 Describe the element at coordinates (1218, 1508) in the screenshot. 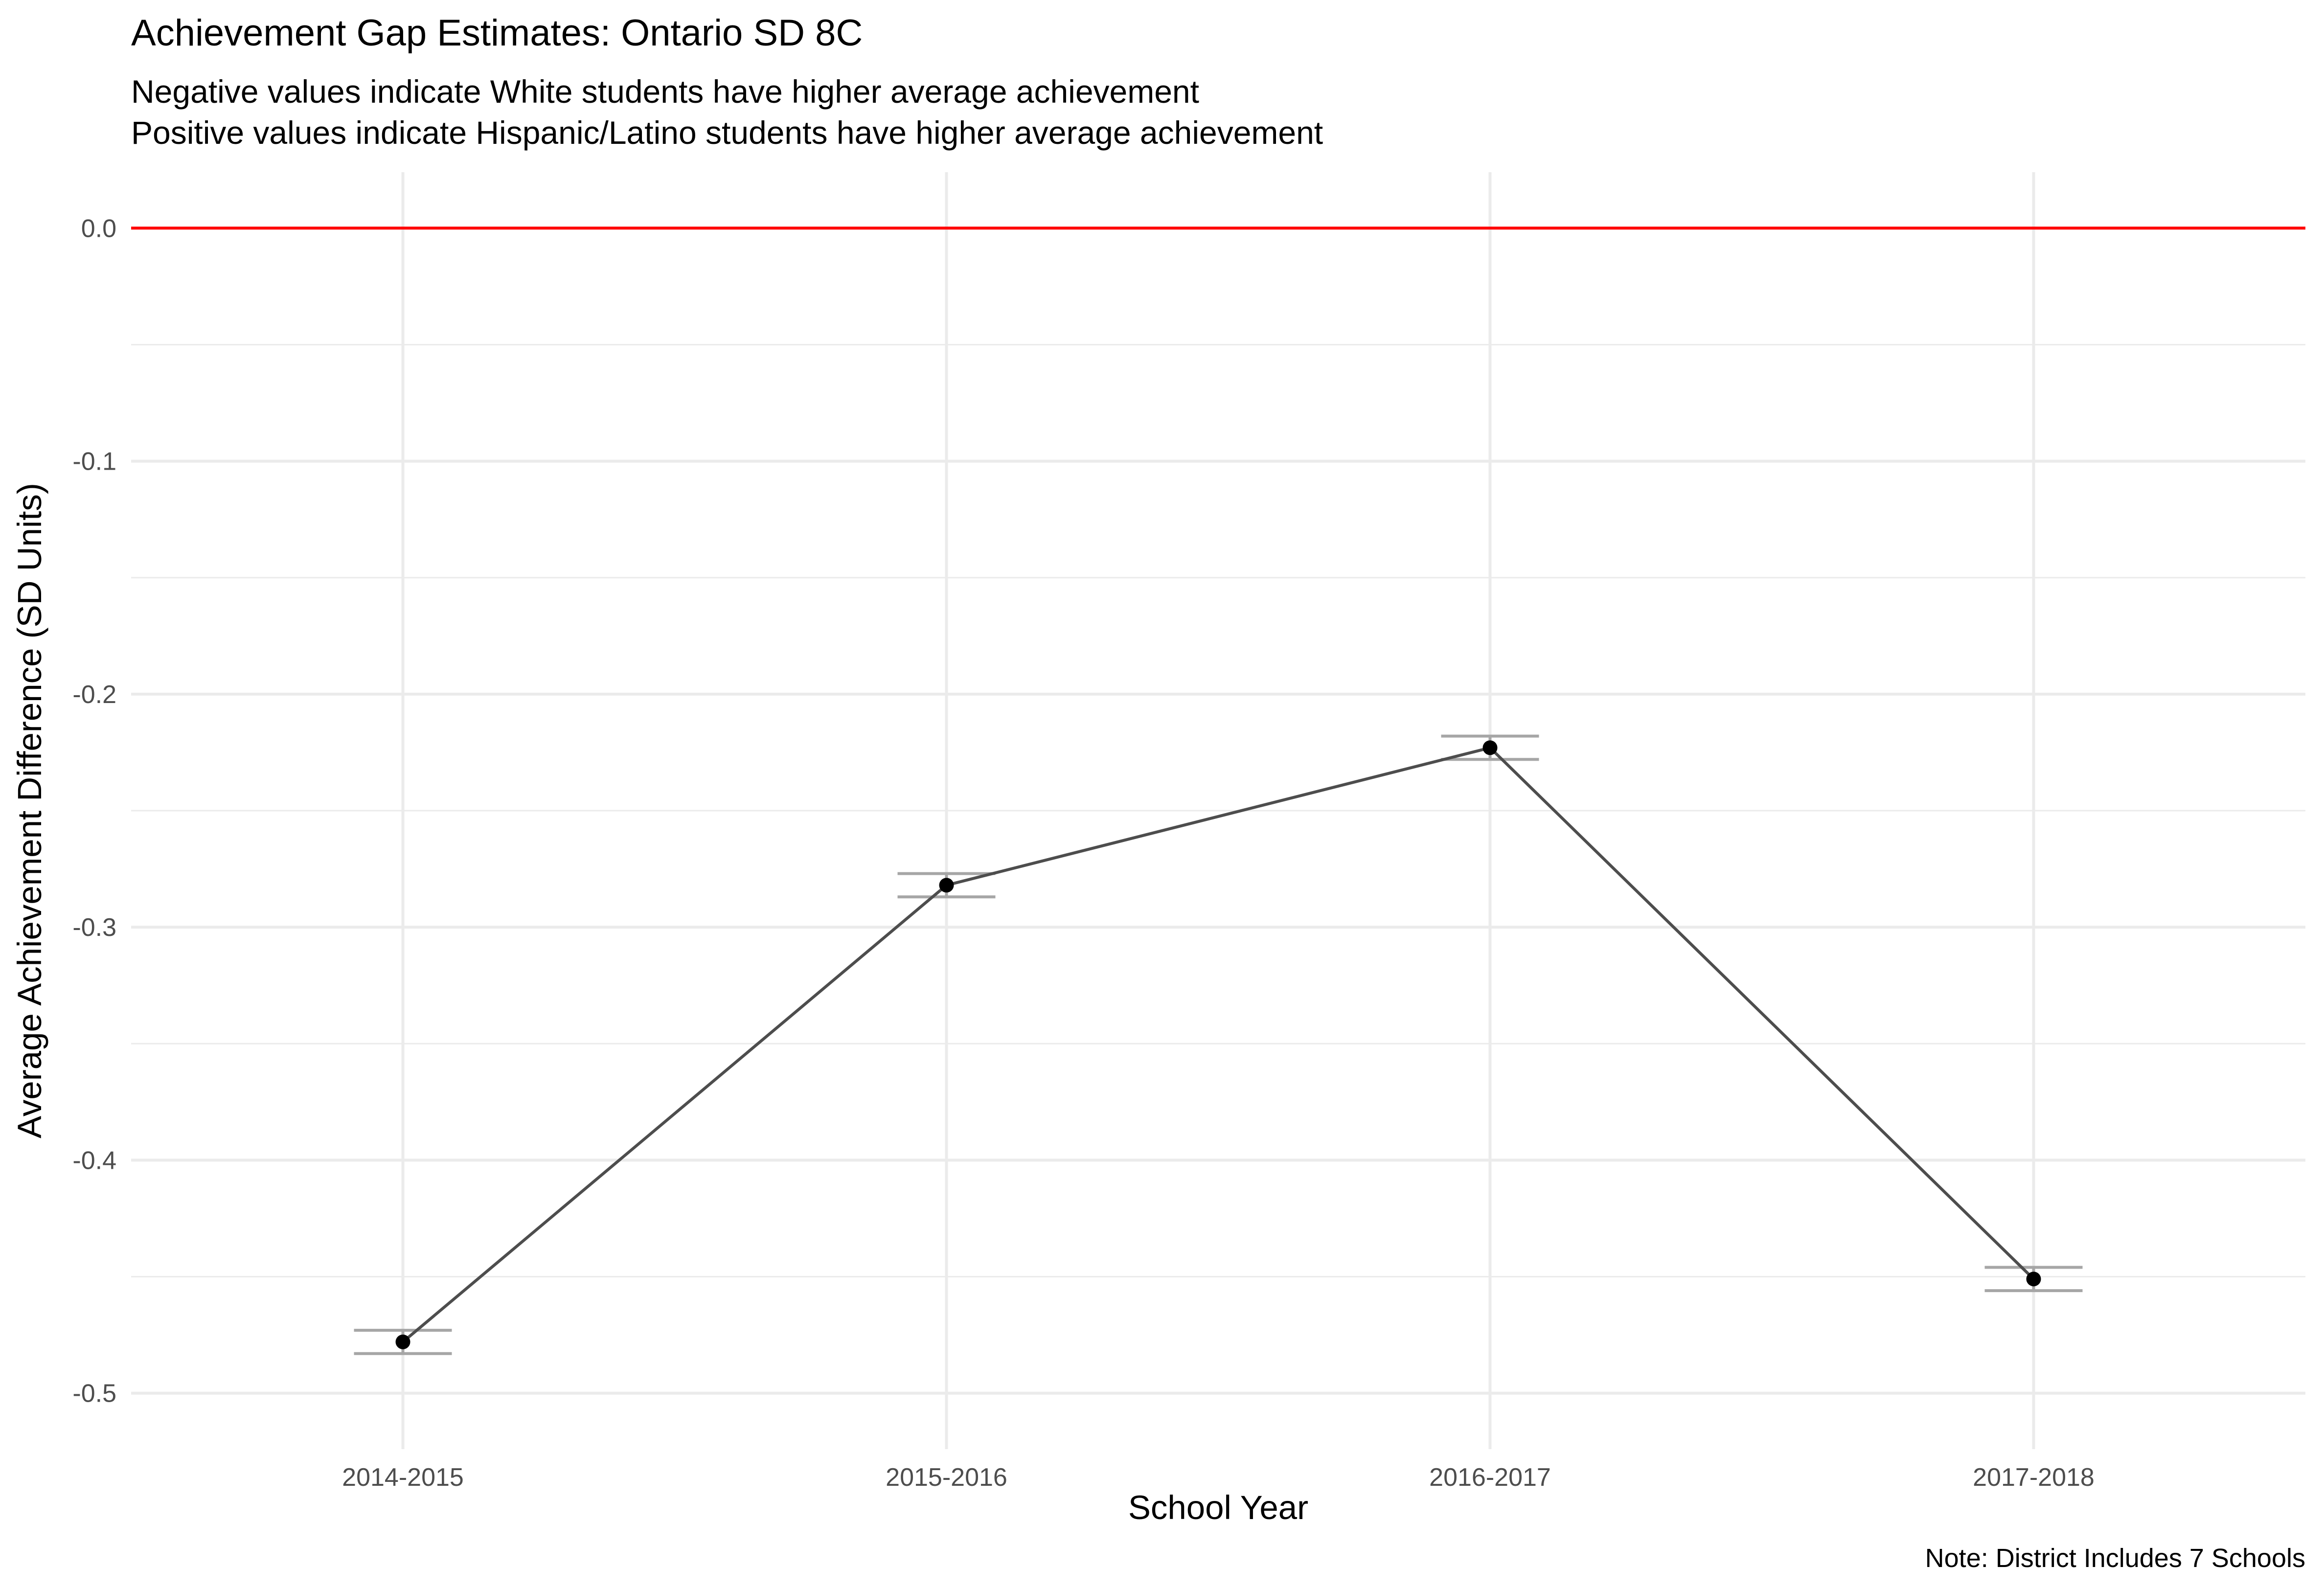

I see `x-axis-title: School Year` at that location.